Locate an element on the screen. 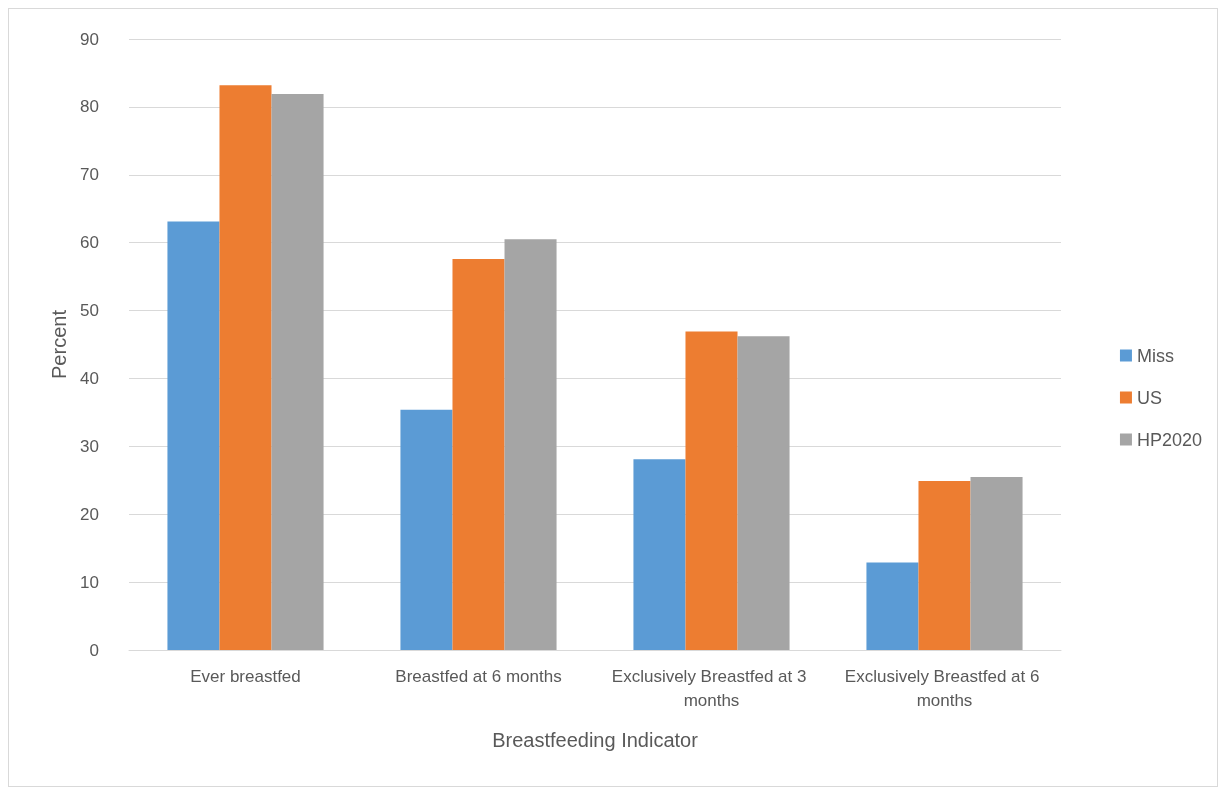 This screenshot has width=1228, height=797. legend-label: Miss is located at coordinates (1155, 355).